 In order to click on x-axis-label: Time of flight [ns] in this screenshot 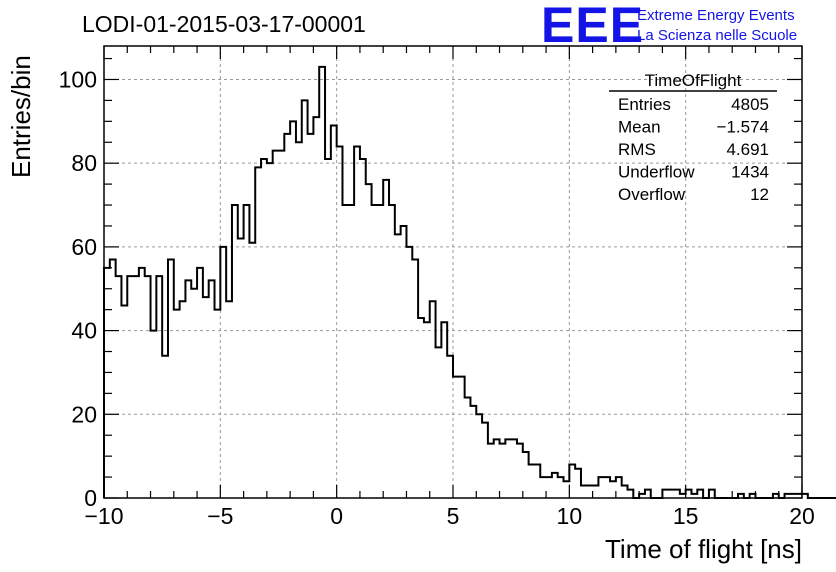, I will do `click(703, 549)`.